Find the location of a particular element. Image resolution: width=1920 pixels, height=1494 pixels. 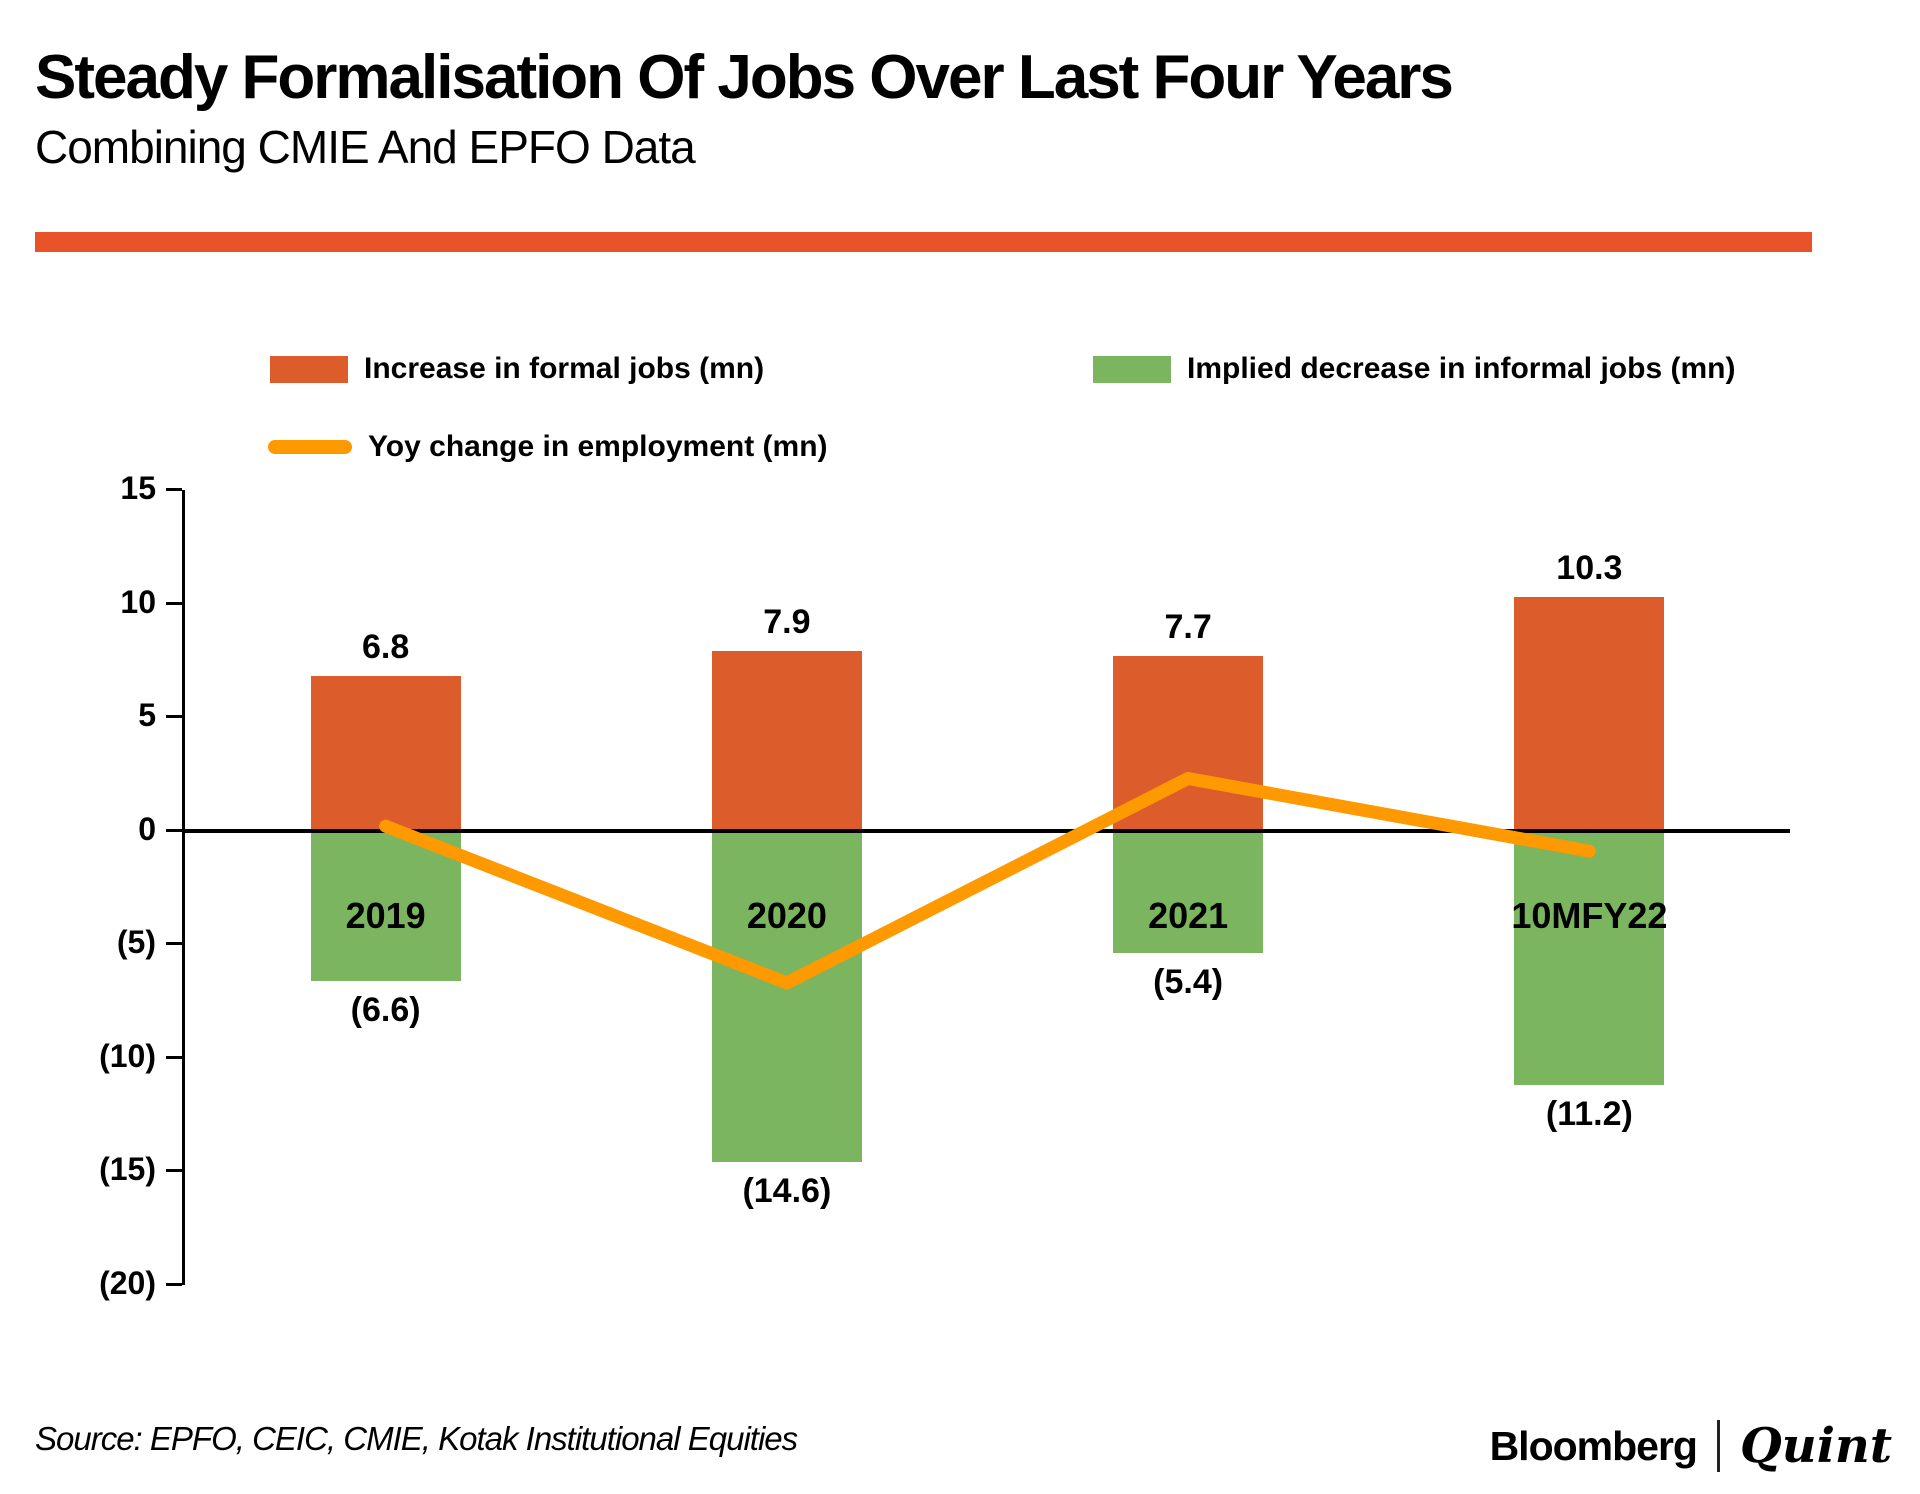

bar-value-informal: (5.4) is located at coordinates (1188, 982).